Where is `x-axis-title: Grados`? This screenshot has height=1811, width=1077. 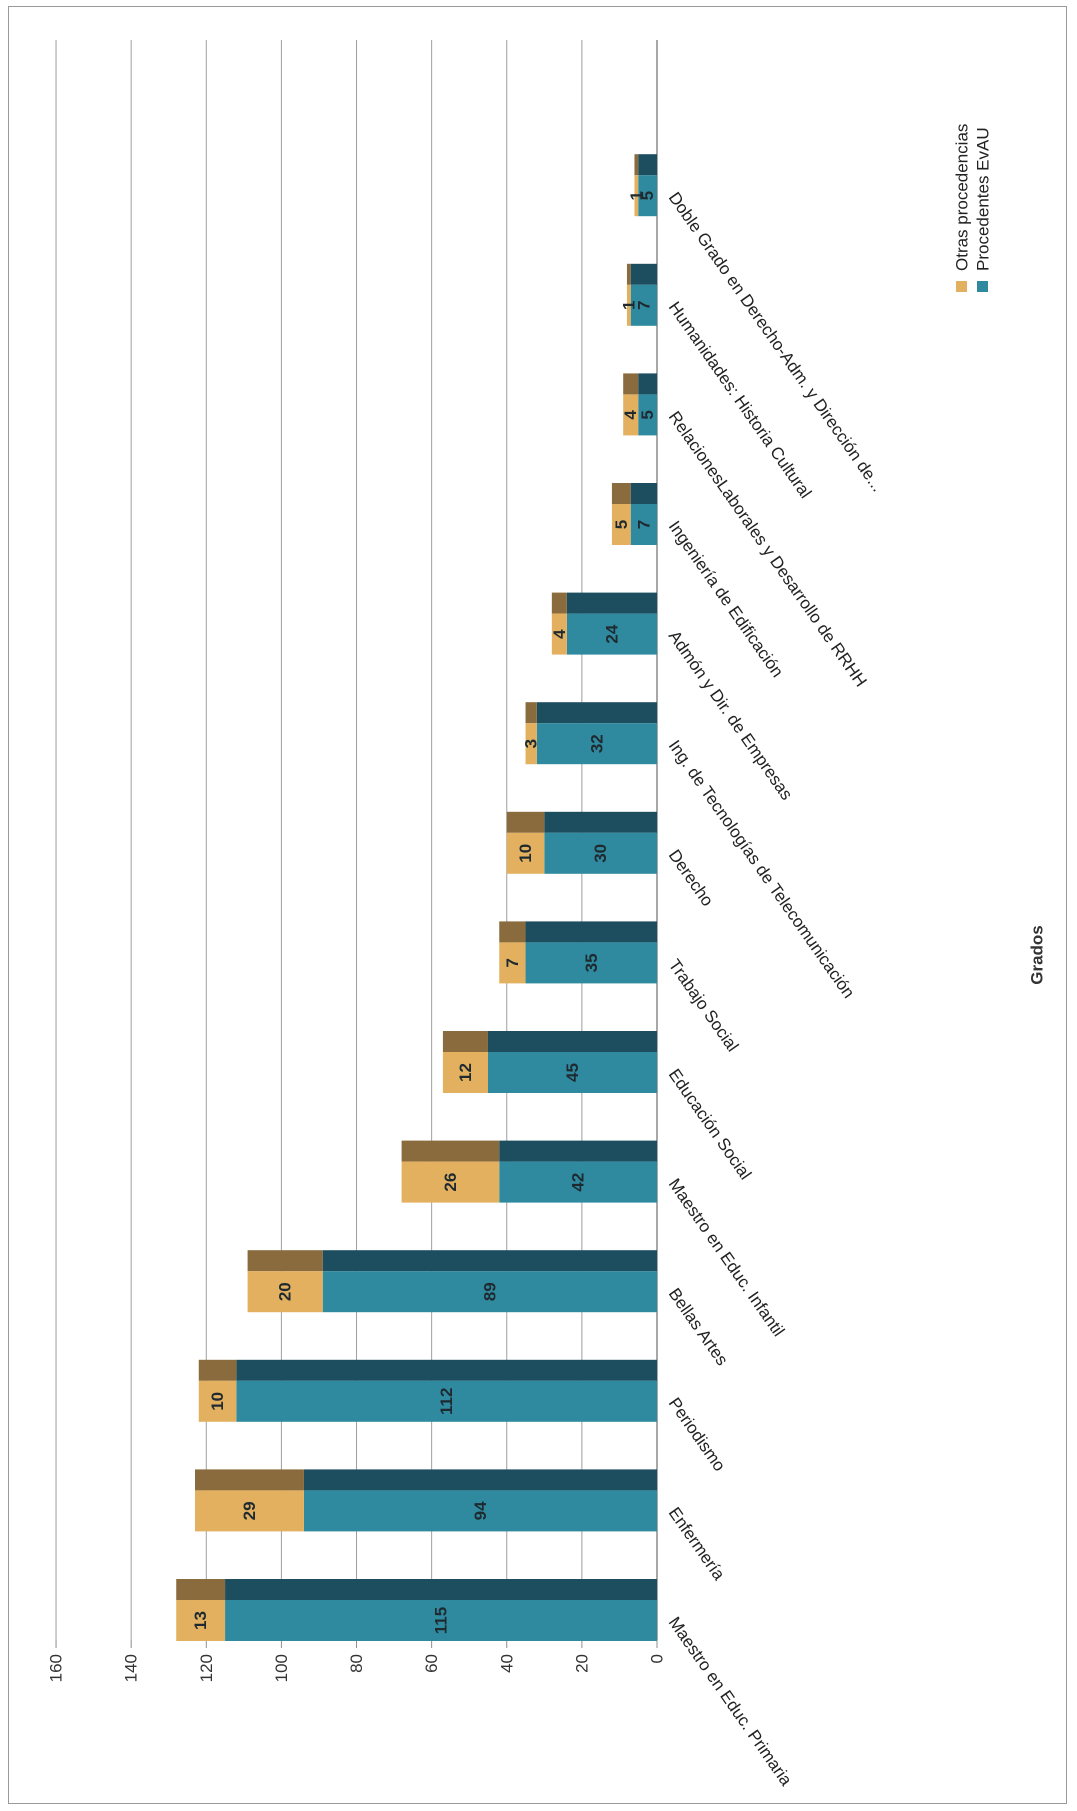 x-axis-title: Grados is located at coordinates (1037, 955).